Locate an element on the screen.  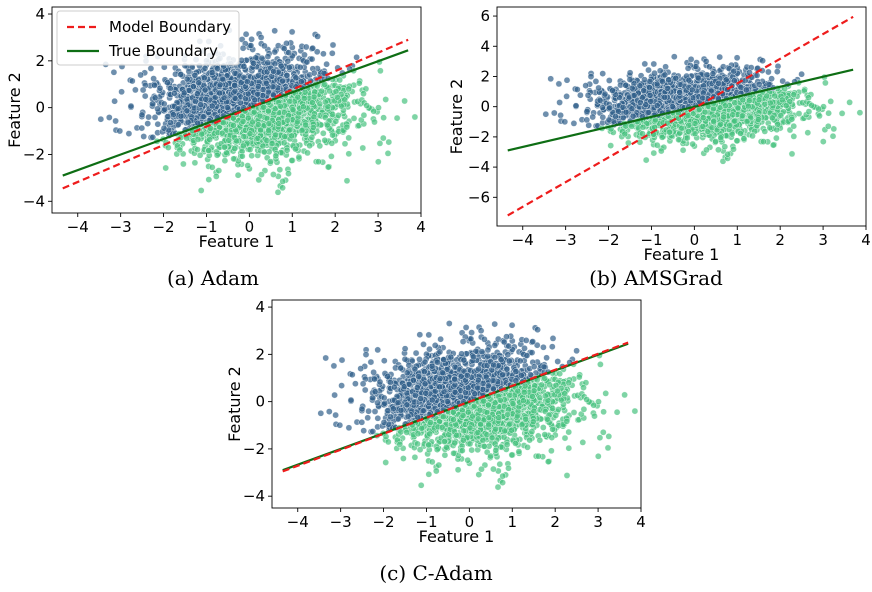
x-tick-label: 2 is located at coordinates (335, 227).